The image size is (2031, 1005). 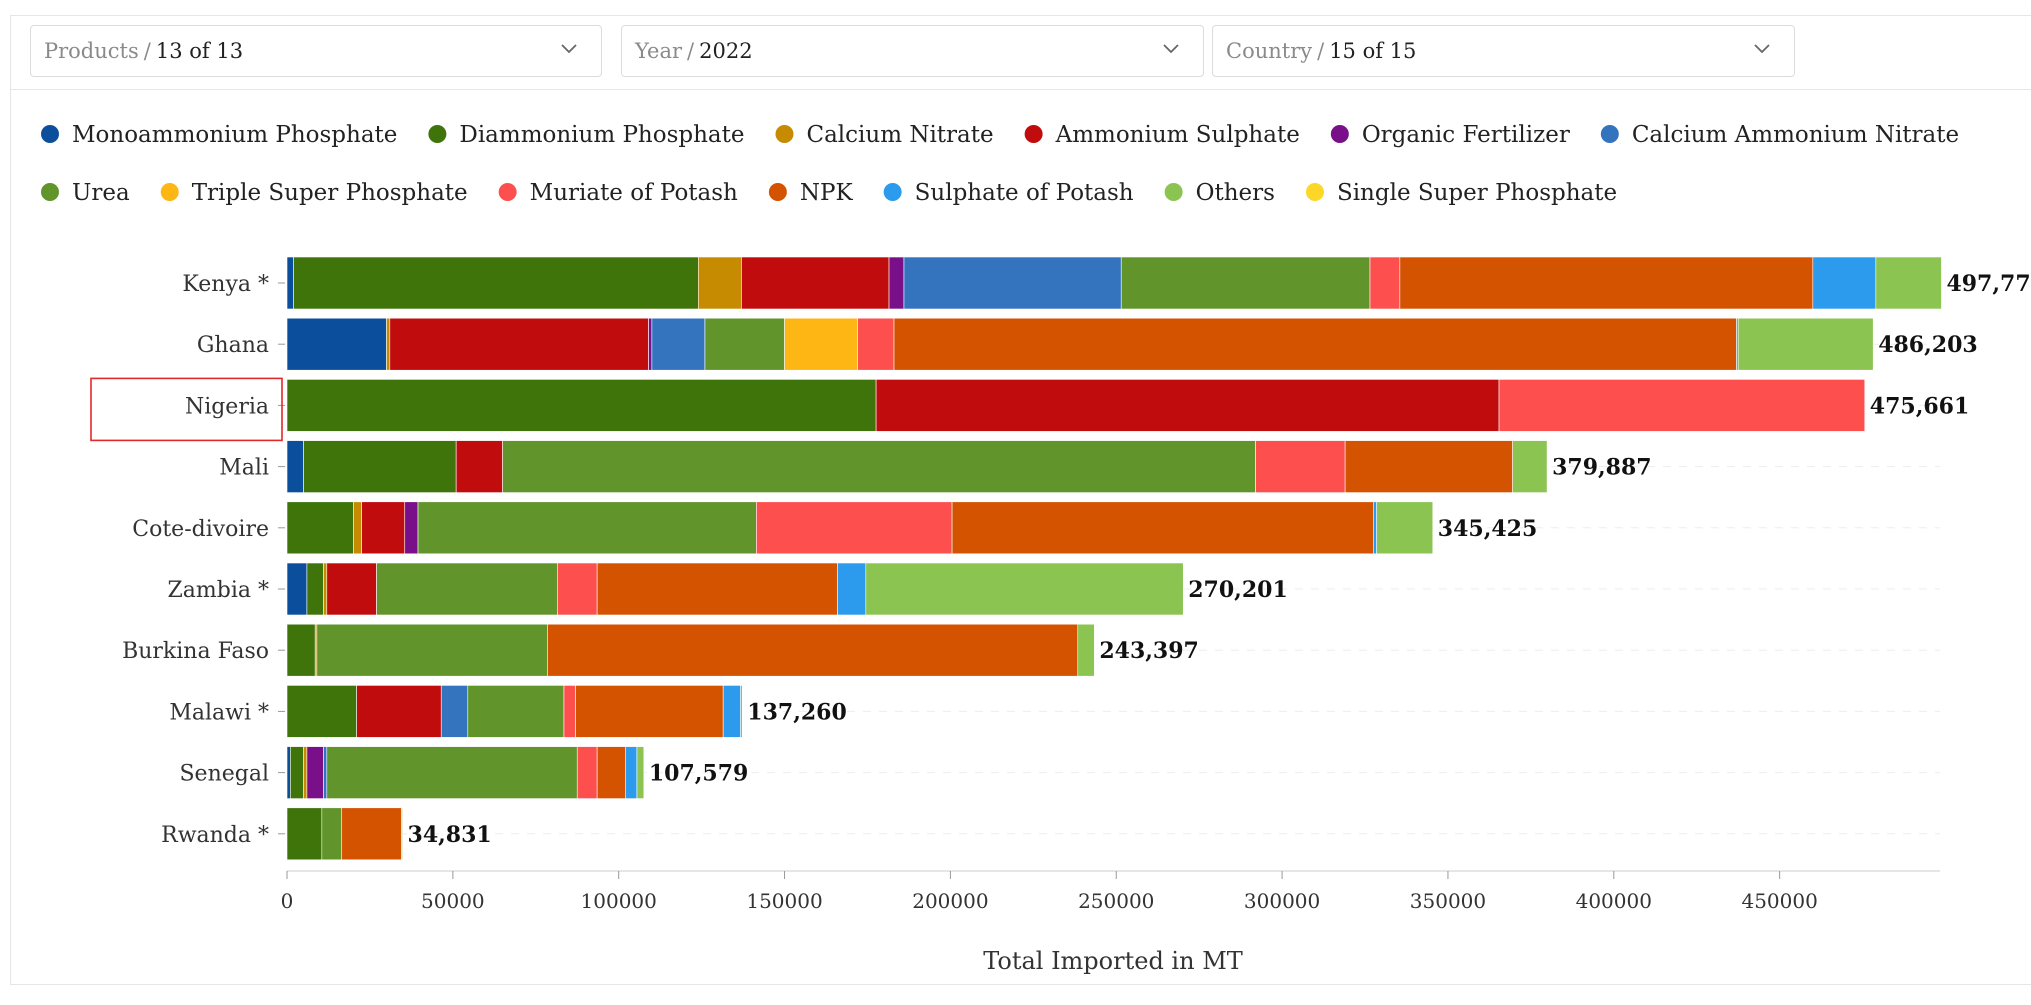 What do you see at coordinates (640, 772) in the screenshot?
I see `bar-senegal-others` at bounding box center [640, 772].